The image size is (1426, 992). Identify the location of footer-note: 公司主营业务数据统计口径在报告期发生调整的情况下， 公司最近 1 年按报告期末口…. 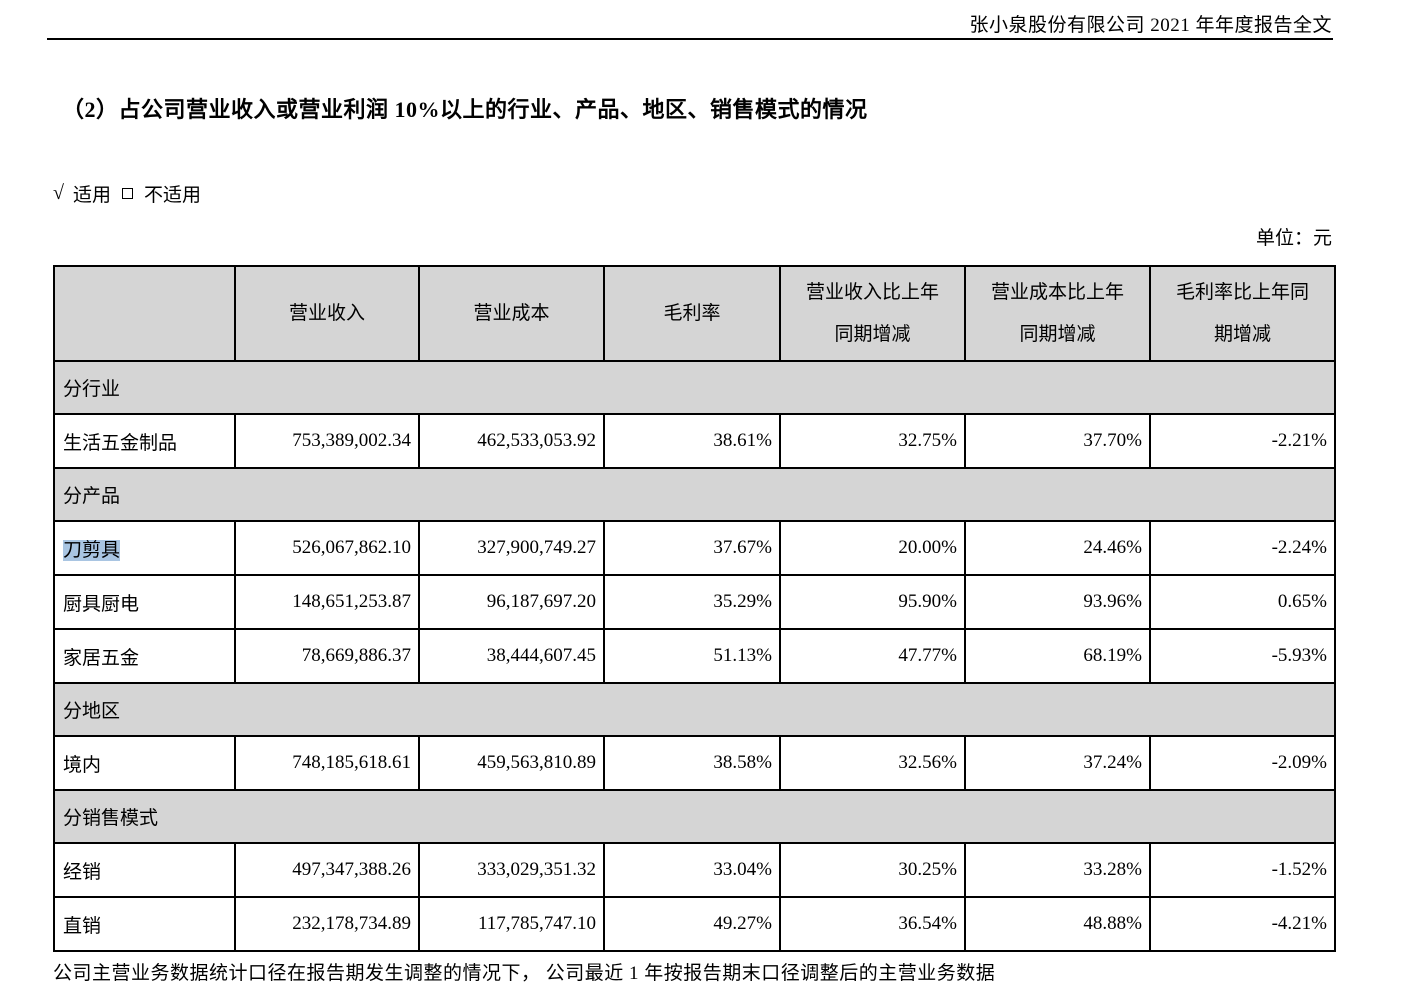
(524, 973).